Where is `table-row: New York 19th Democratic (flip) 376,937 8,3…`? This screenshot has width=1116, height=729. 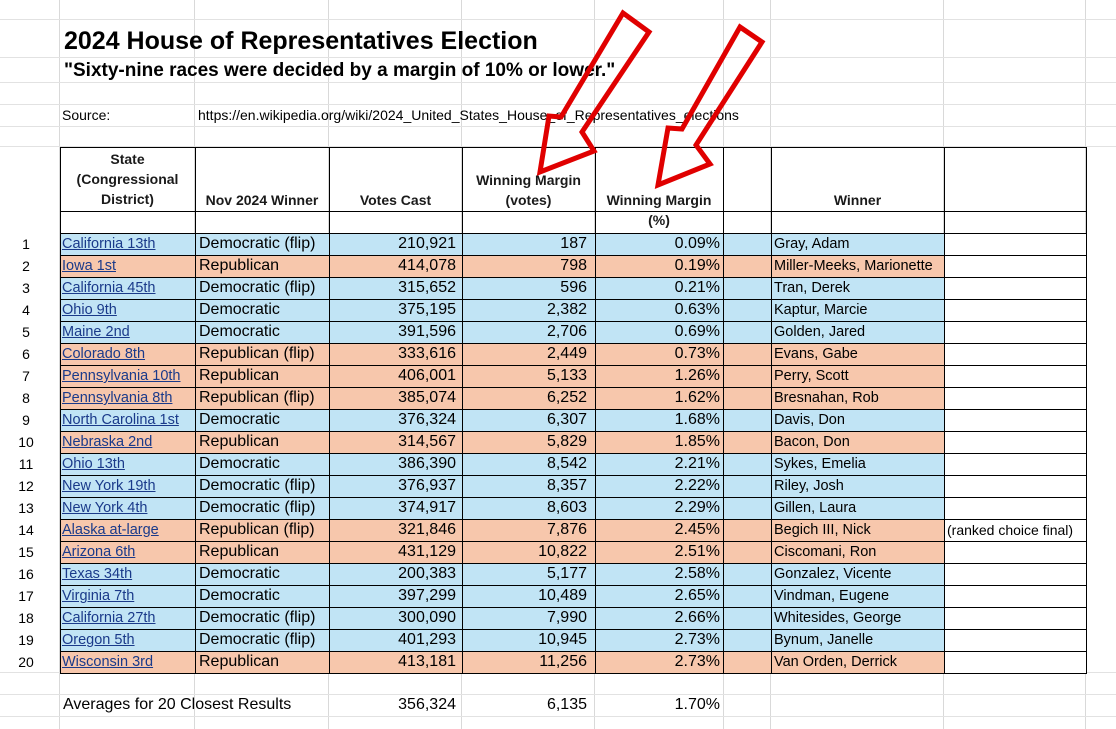 table-row: New York 19th Democratic (flip) 376,937 8,3… is located at coordinates (573, 486).